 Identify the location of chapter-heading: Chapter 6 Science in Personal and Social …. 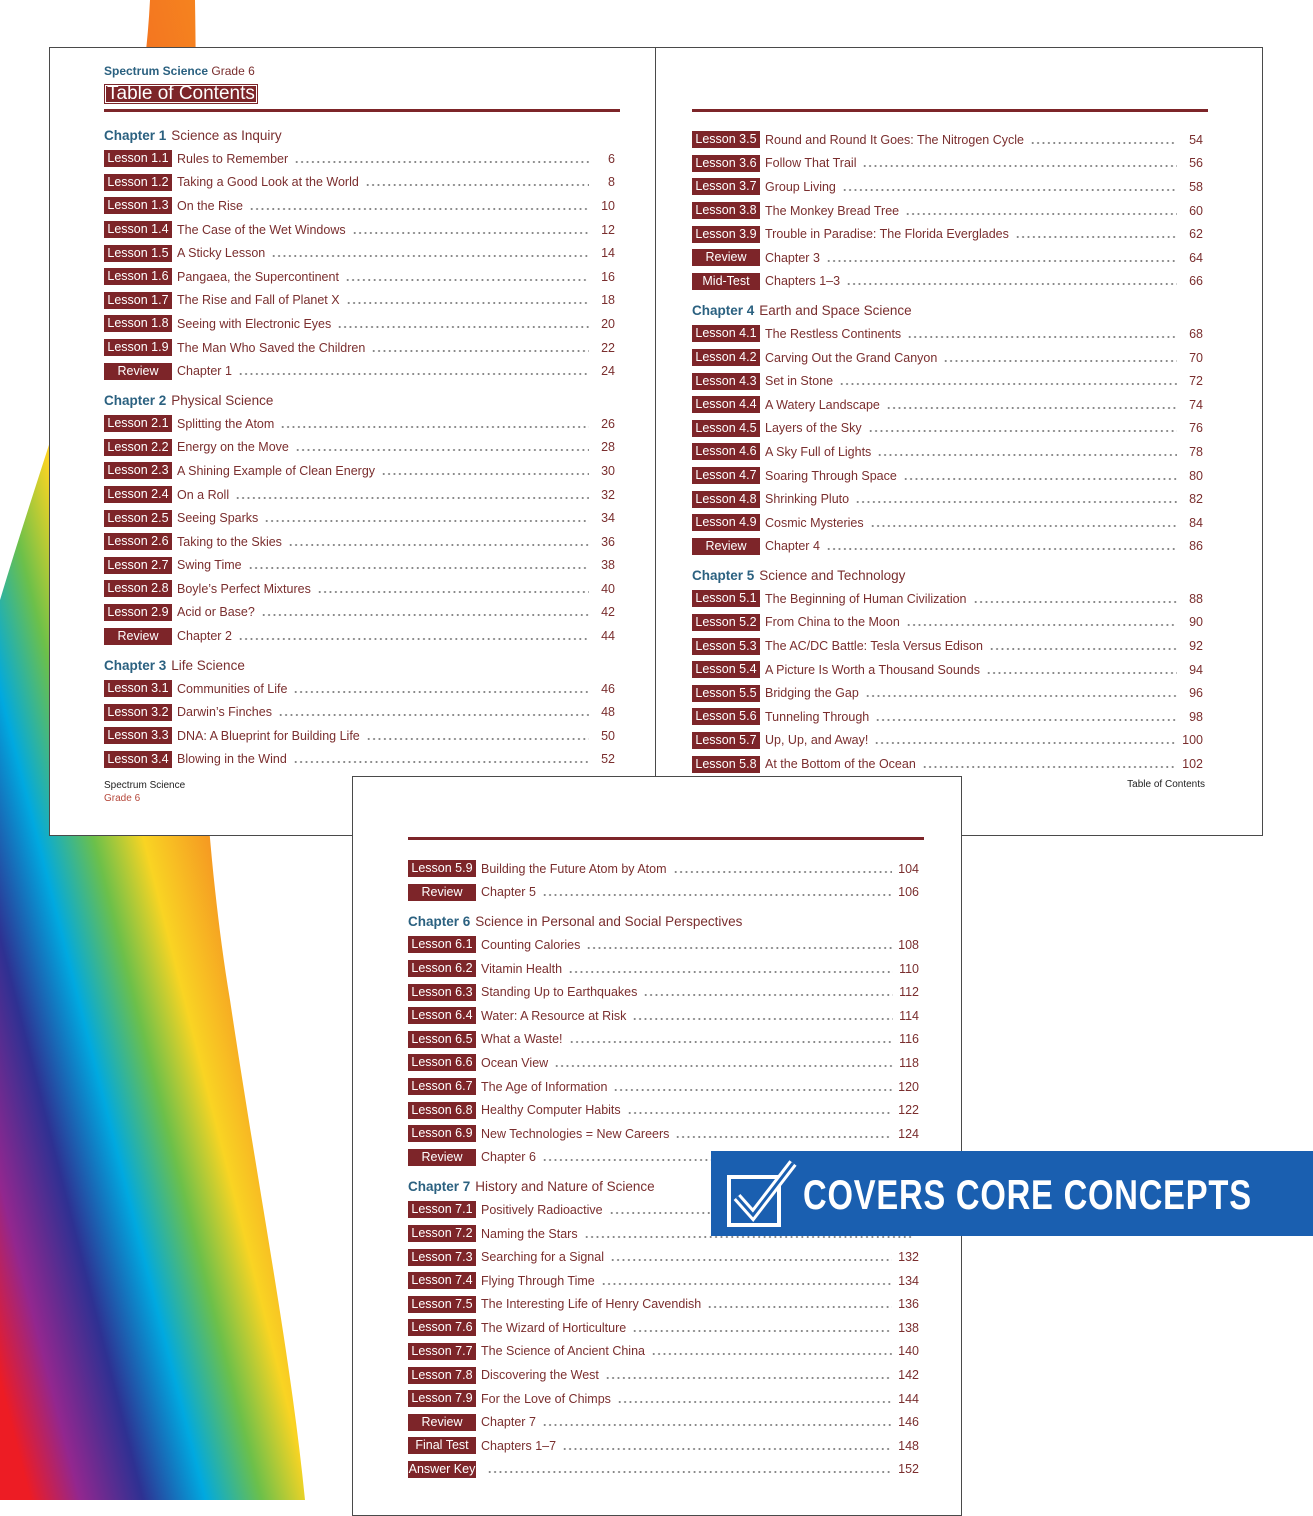
(663, 921).